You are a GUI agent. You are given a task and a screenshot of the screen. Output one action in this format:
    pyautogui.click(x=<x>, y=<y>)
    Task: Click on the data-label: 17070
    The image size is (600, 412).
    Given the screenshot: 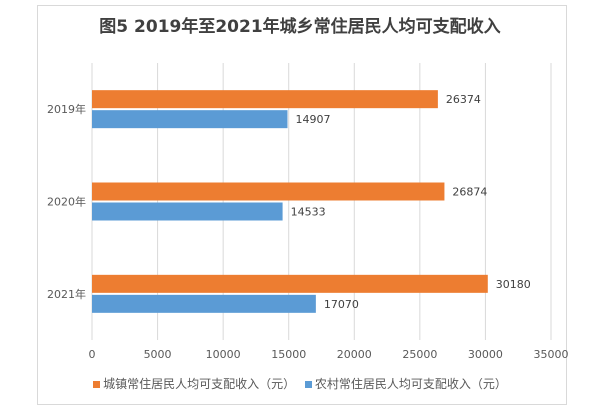 What is the action you would take?
    pyautogui.click(x=341, y=304)
    